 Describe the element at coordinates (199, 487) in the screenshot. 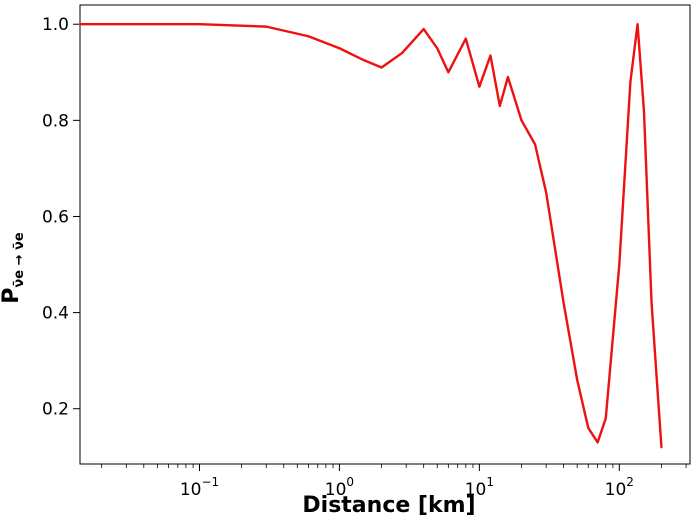

I see `x-tick-label: 10⁻¹` at that location.